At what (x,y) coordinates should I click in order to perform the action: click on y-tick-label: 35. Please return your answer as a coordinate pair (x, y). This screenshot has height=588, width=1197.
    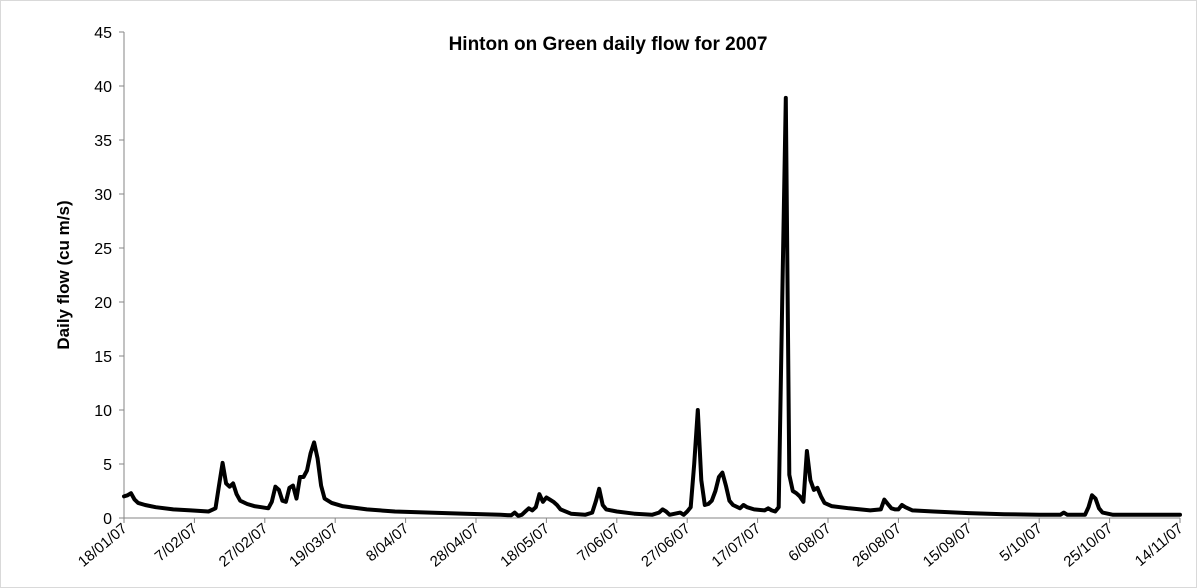
    Looking at the image, I should click on (103, 141).